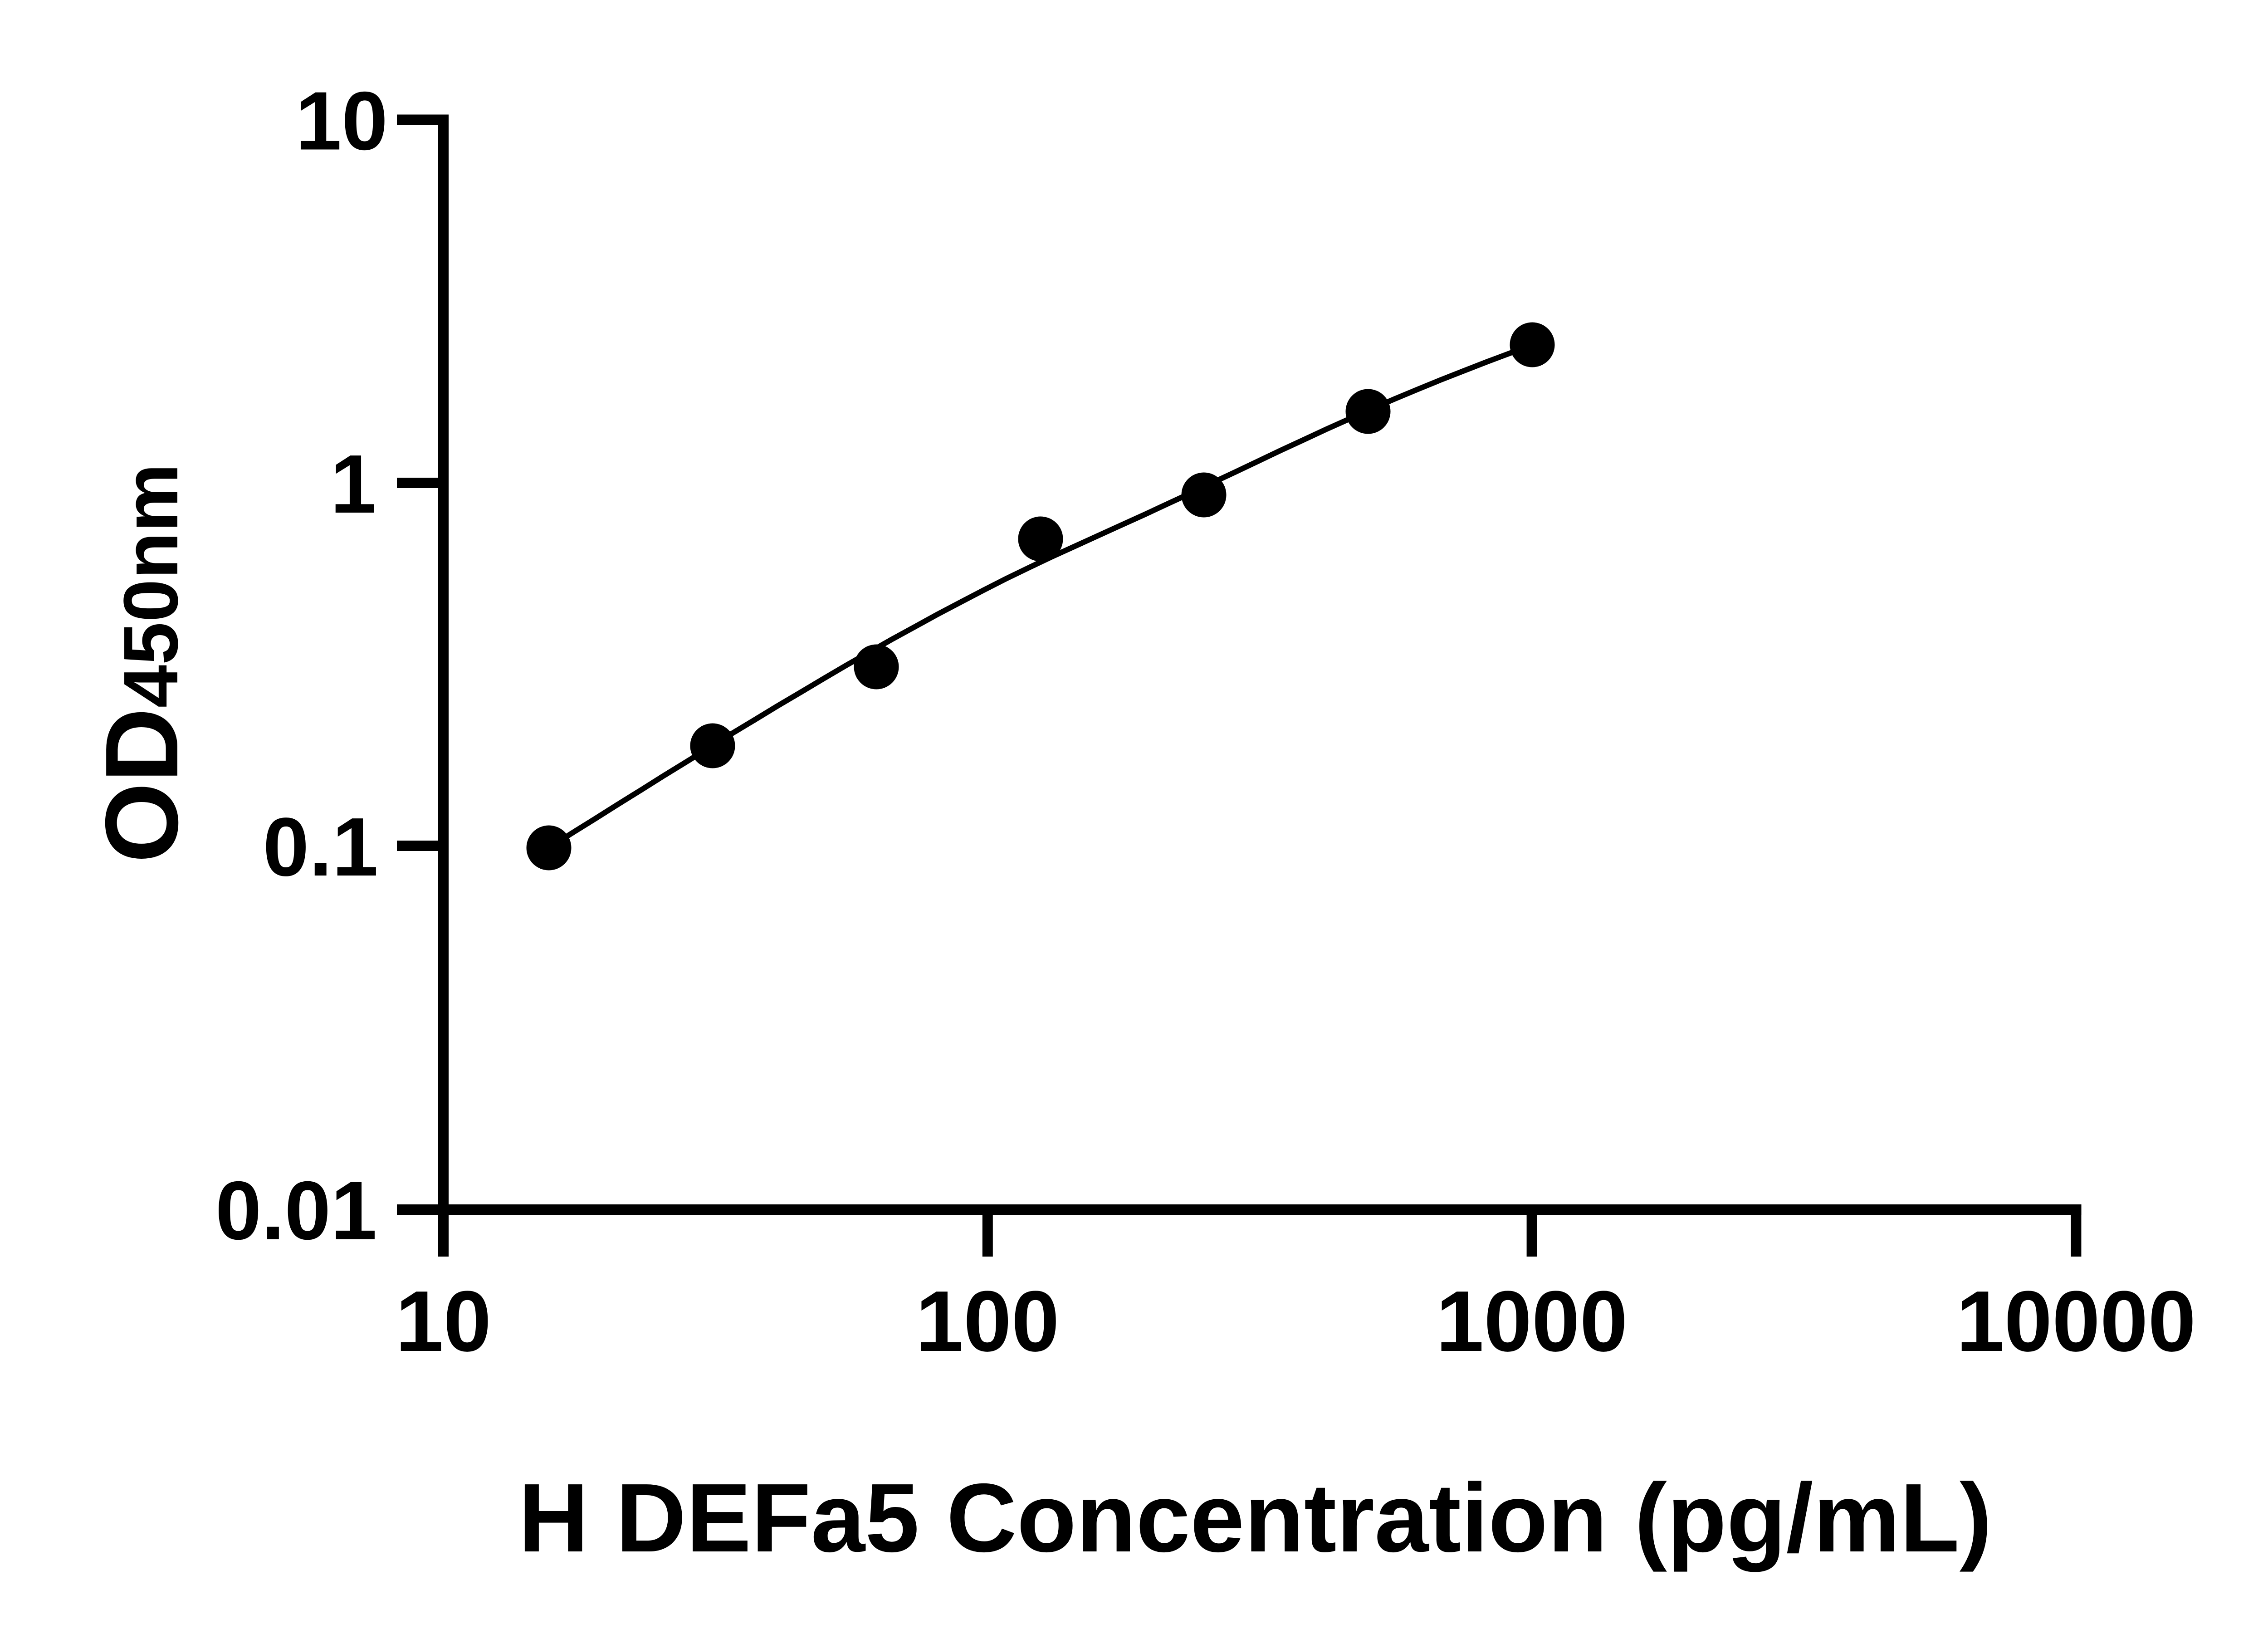 This screenshot has height=1629, width=2268. I want to click on svg-text: H DEFa5 Concentration (pg/mL), so click(1255, 1517).